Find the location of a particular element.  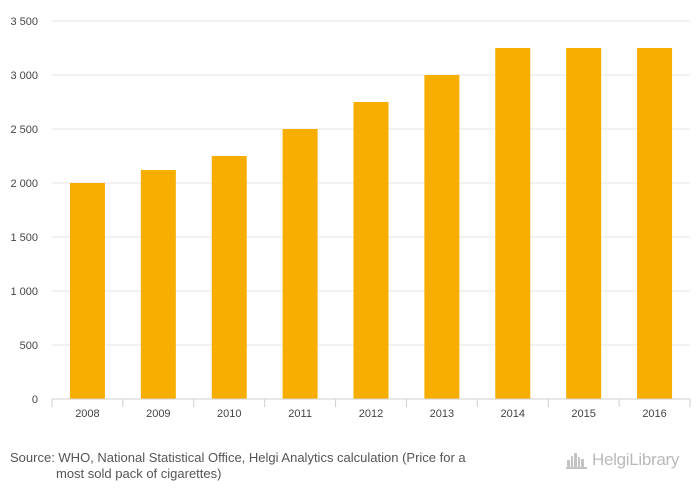

bar-2016 is located at coordinates (655, 223).